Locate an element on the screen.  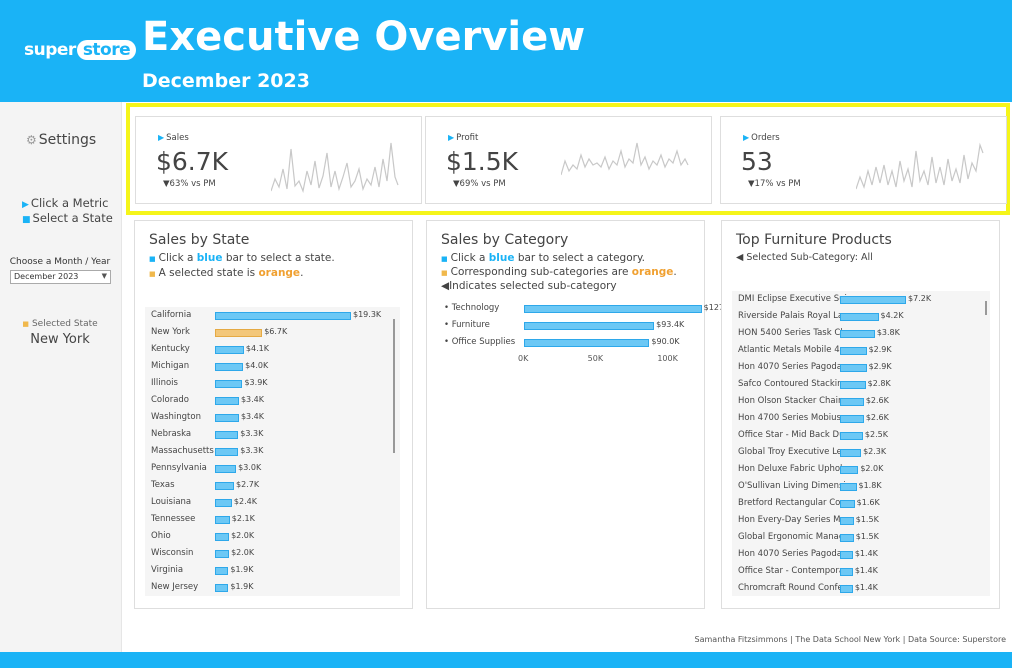
product-row: Atlantic Metals Mobile 4-.. $2.9K is located at coordinates (857, 351).